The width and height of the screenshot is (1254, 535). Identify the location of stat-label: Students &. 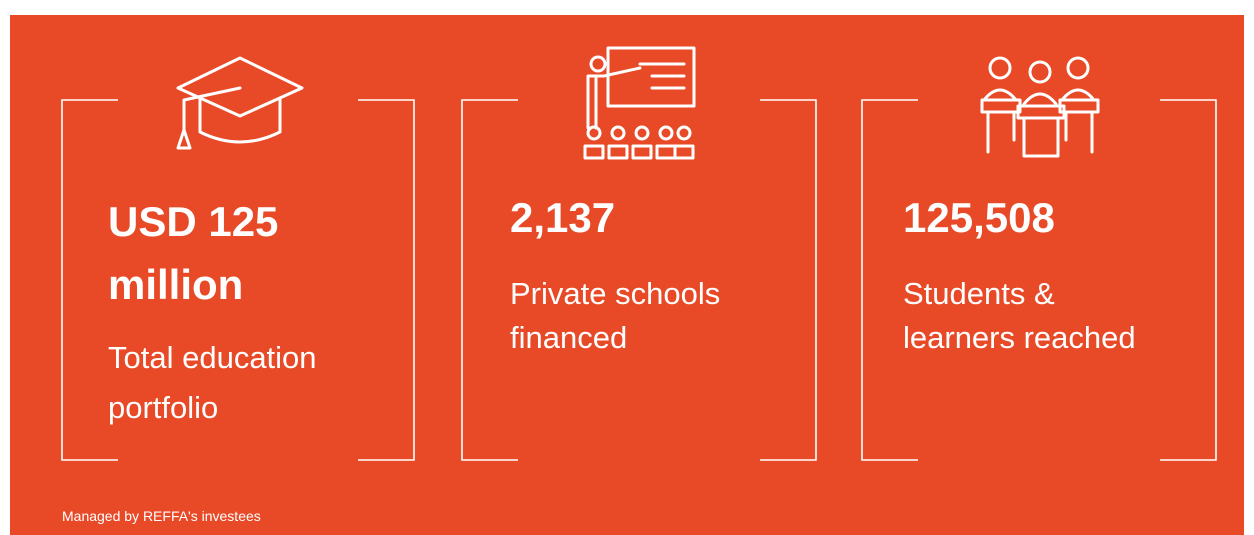
(979, 293).